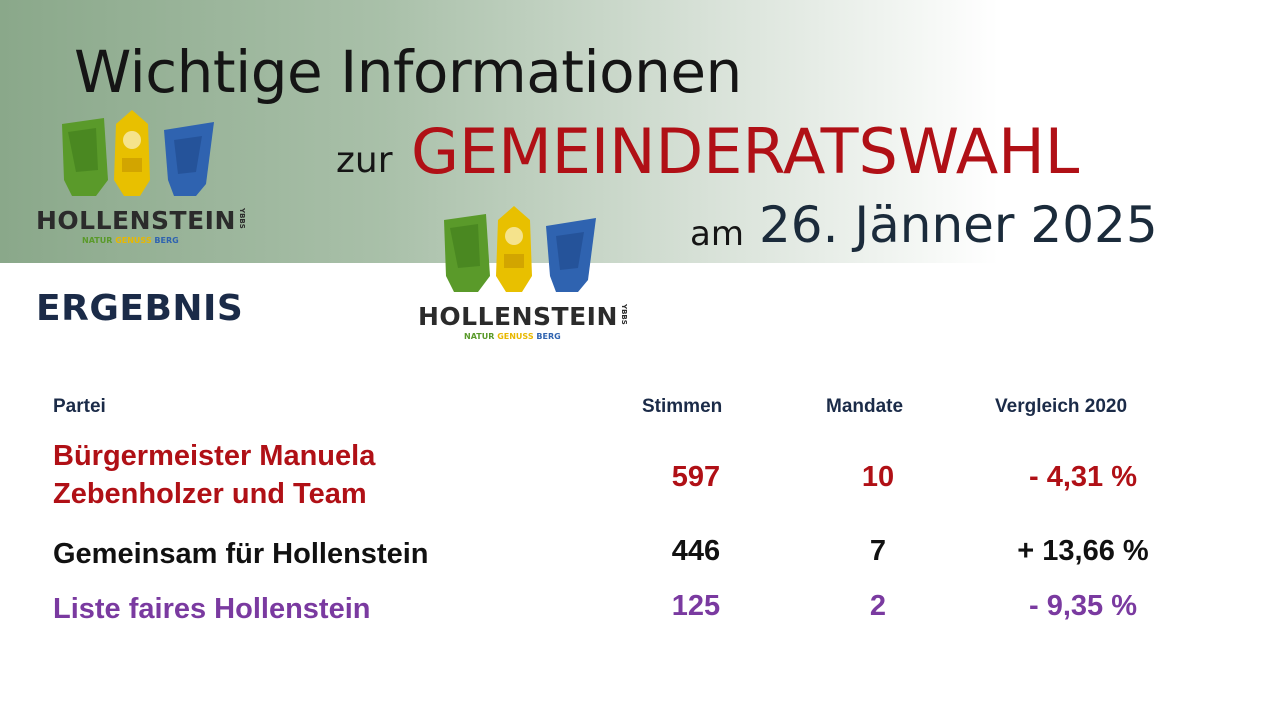 This screenshot has height=720, width=1280. I want to click on hollenstein-logo-header: HOLLENSTEIN YBBS NATUR GENUSS BERG, so click(141, 180).